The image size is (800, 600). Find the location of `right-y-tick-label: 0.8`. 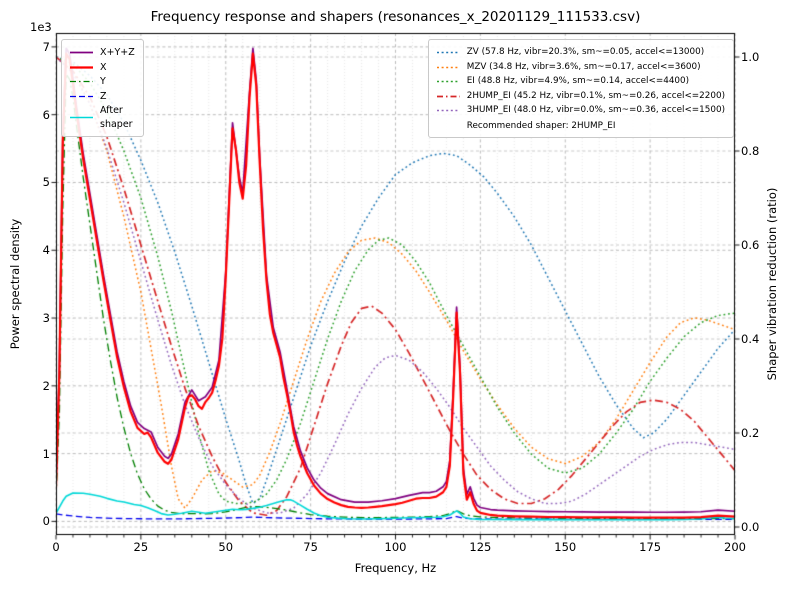

right-y-tick-label: 0.8 is located at coordinates (750, 151).